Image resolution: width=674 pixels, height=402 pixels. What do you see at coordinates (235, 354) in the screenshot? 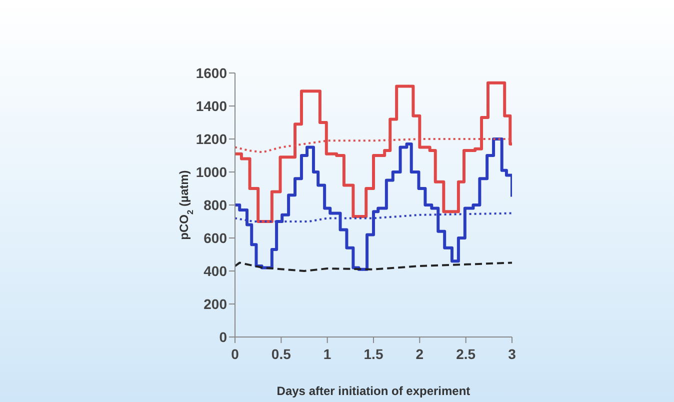
I see `x-tick-label: 0` at bounding box center [235, 354].